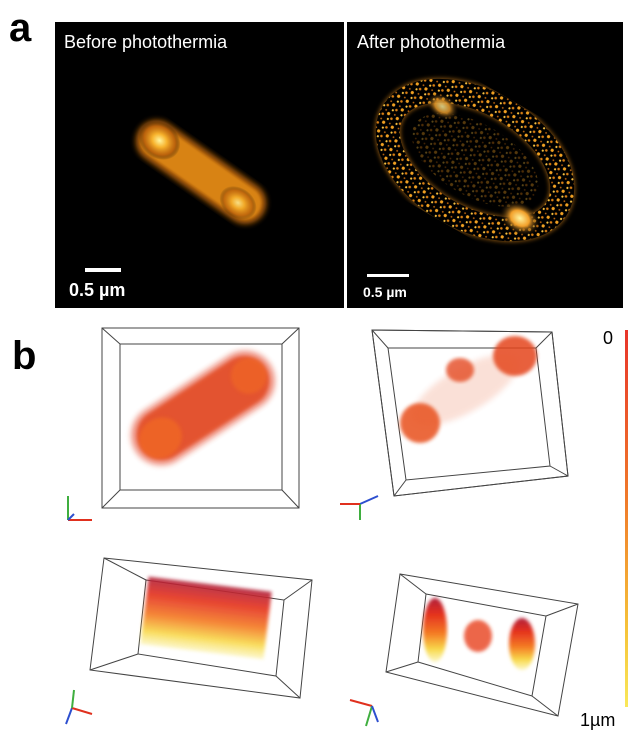  I want to click on bacterium-before-image, so click(201, 172).